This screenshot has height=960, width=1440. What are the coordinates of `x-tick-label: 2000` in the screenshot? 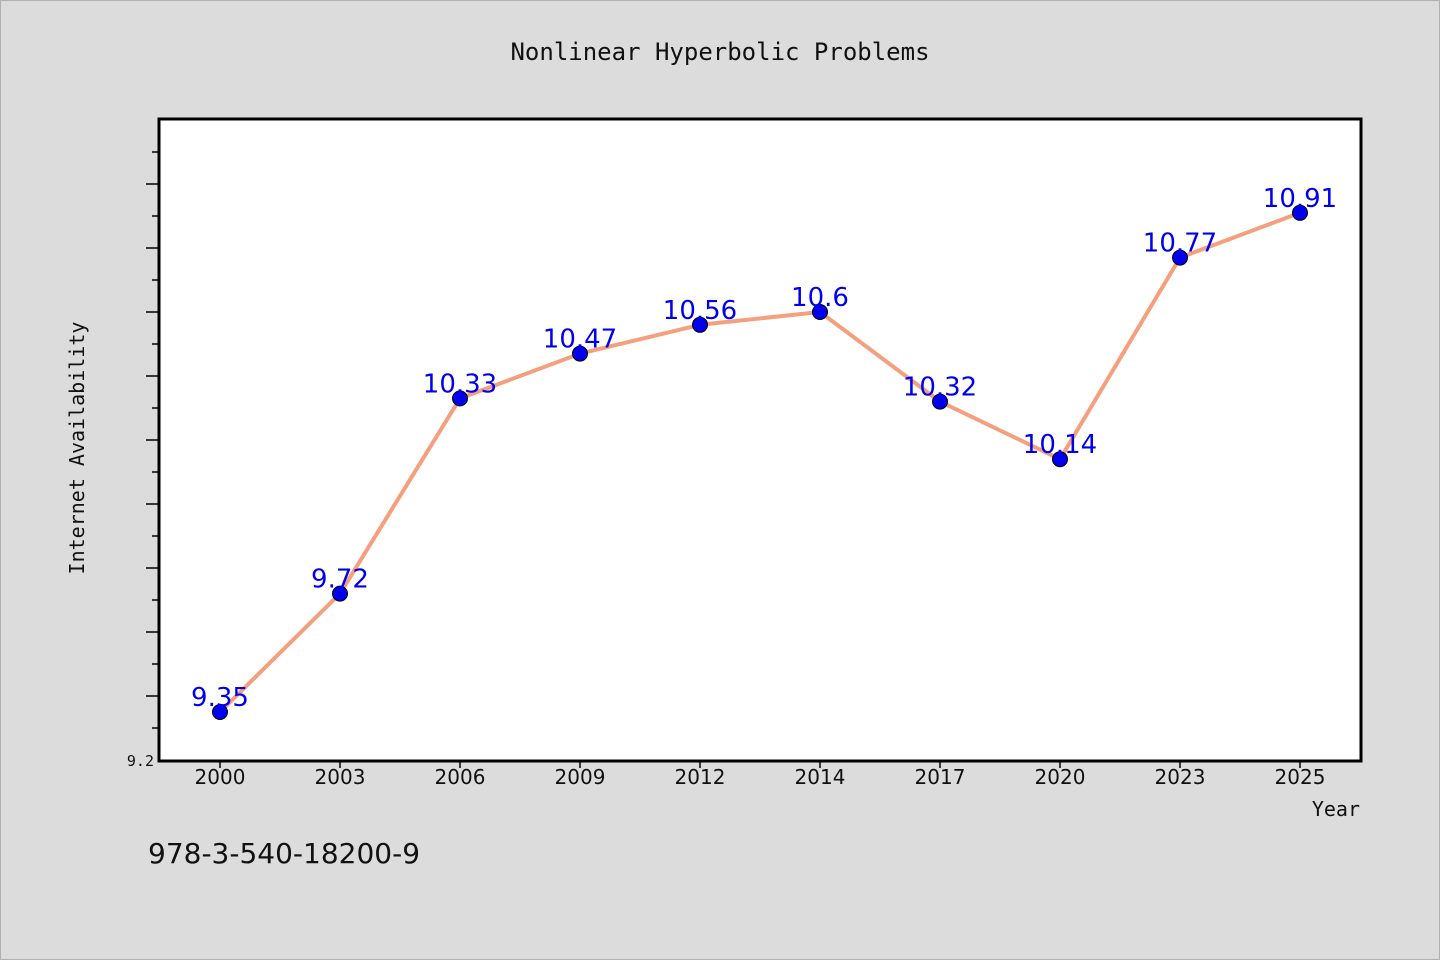 It's located at (220, 777).